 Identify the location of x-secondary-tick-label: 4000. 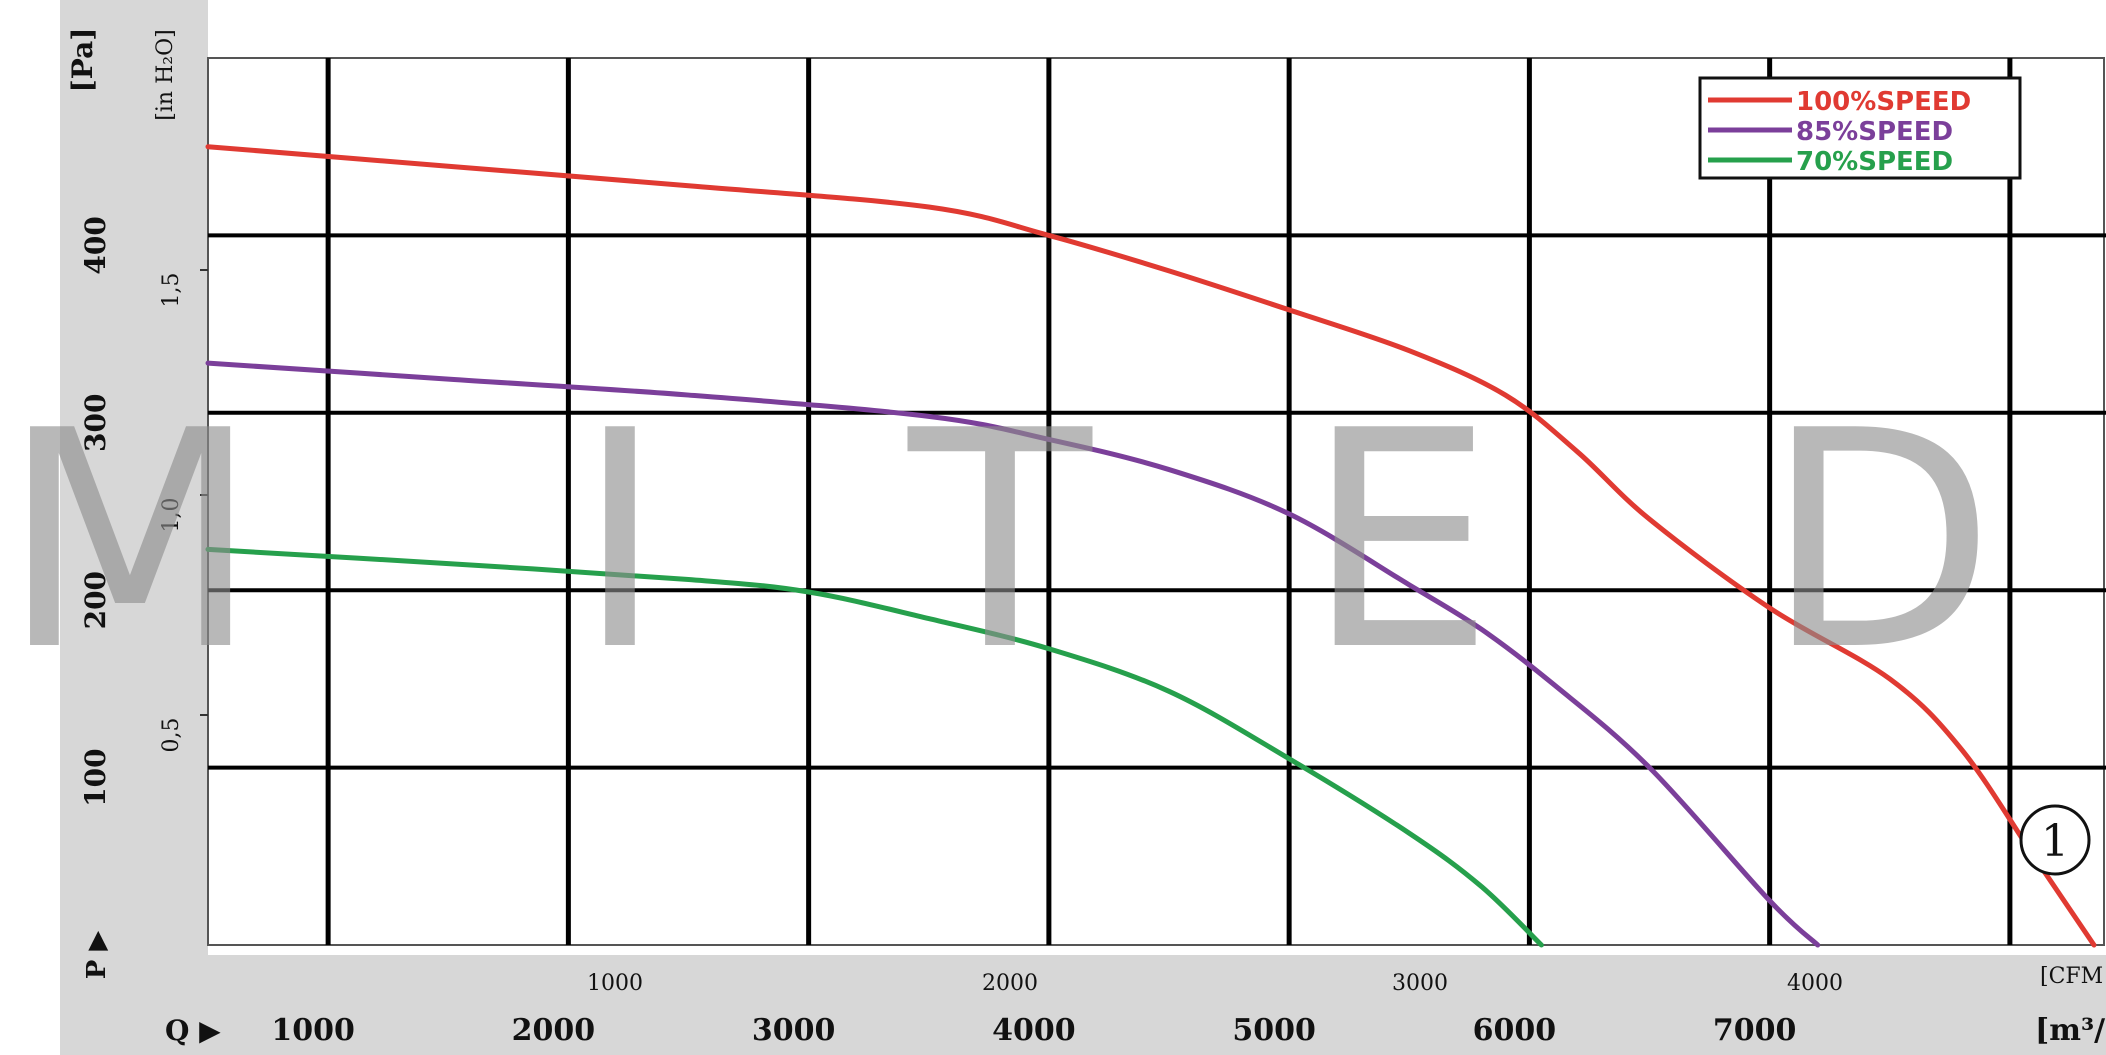
(1815, 983).